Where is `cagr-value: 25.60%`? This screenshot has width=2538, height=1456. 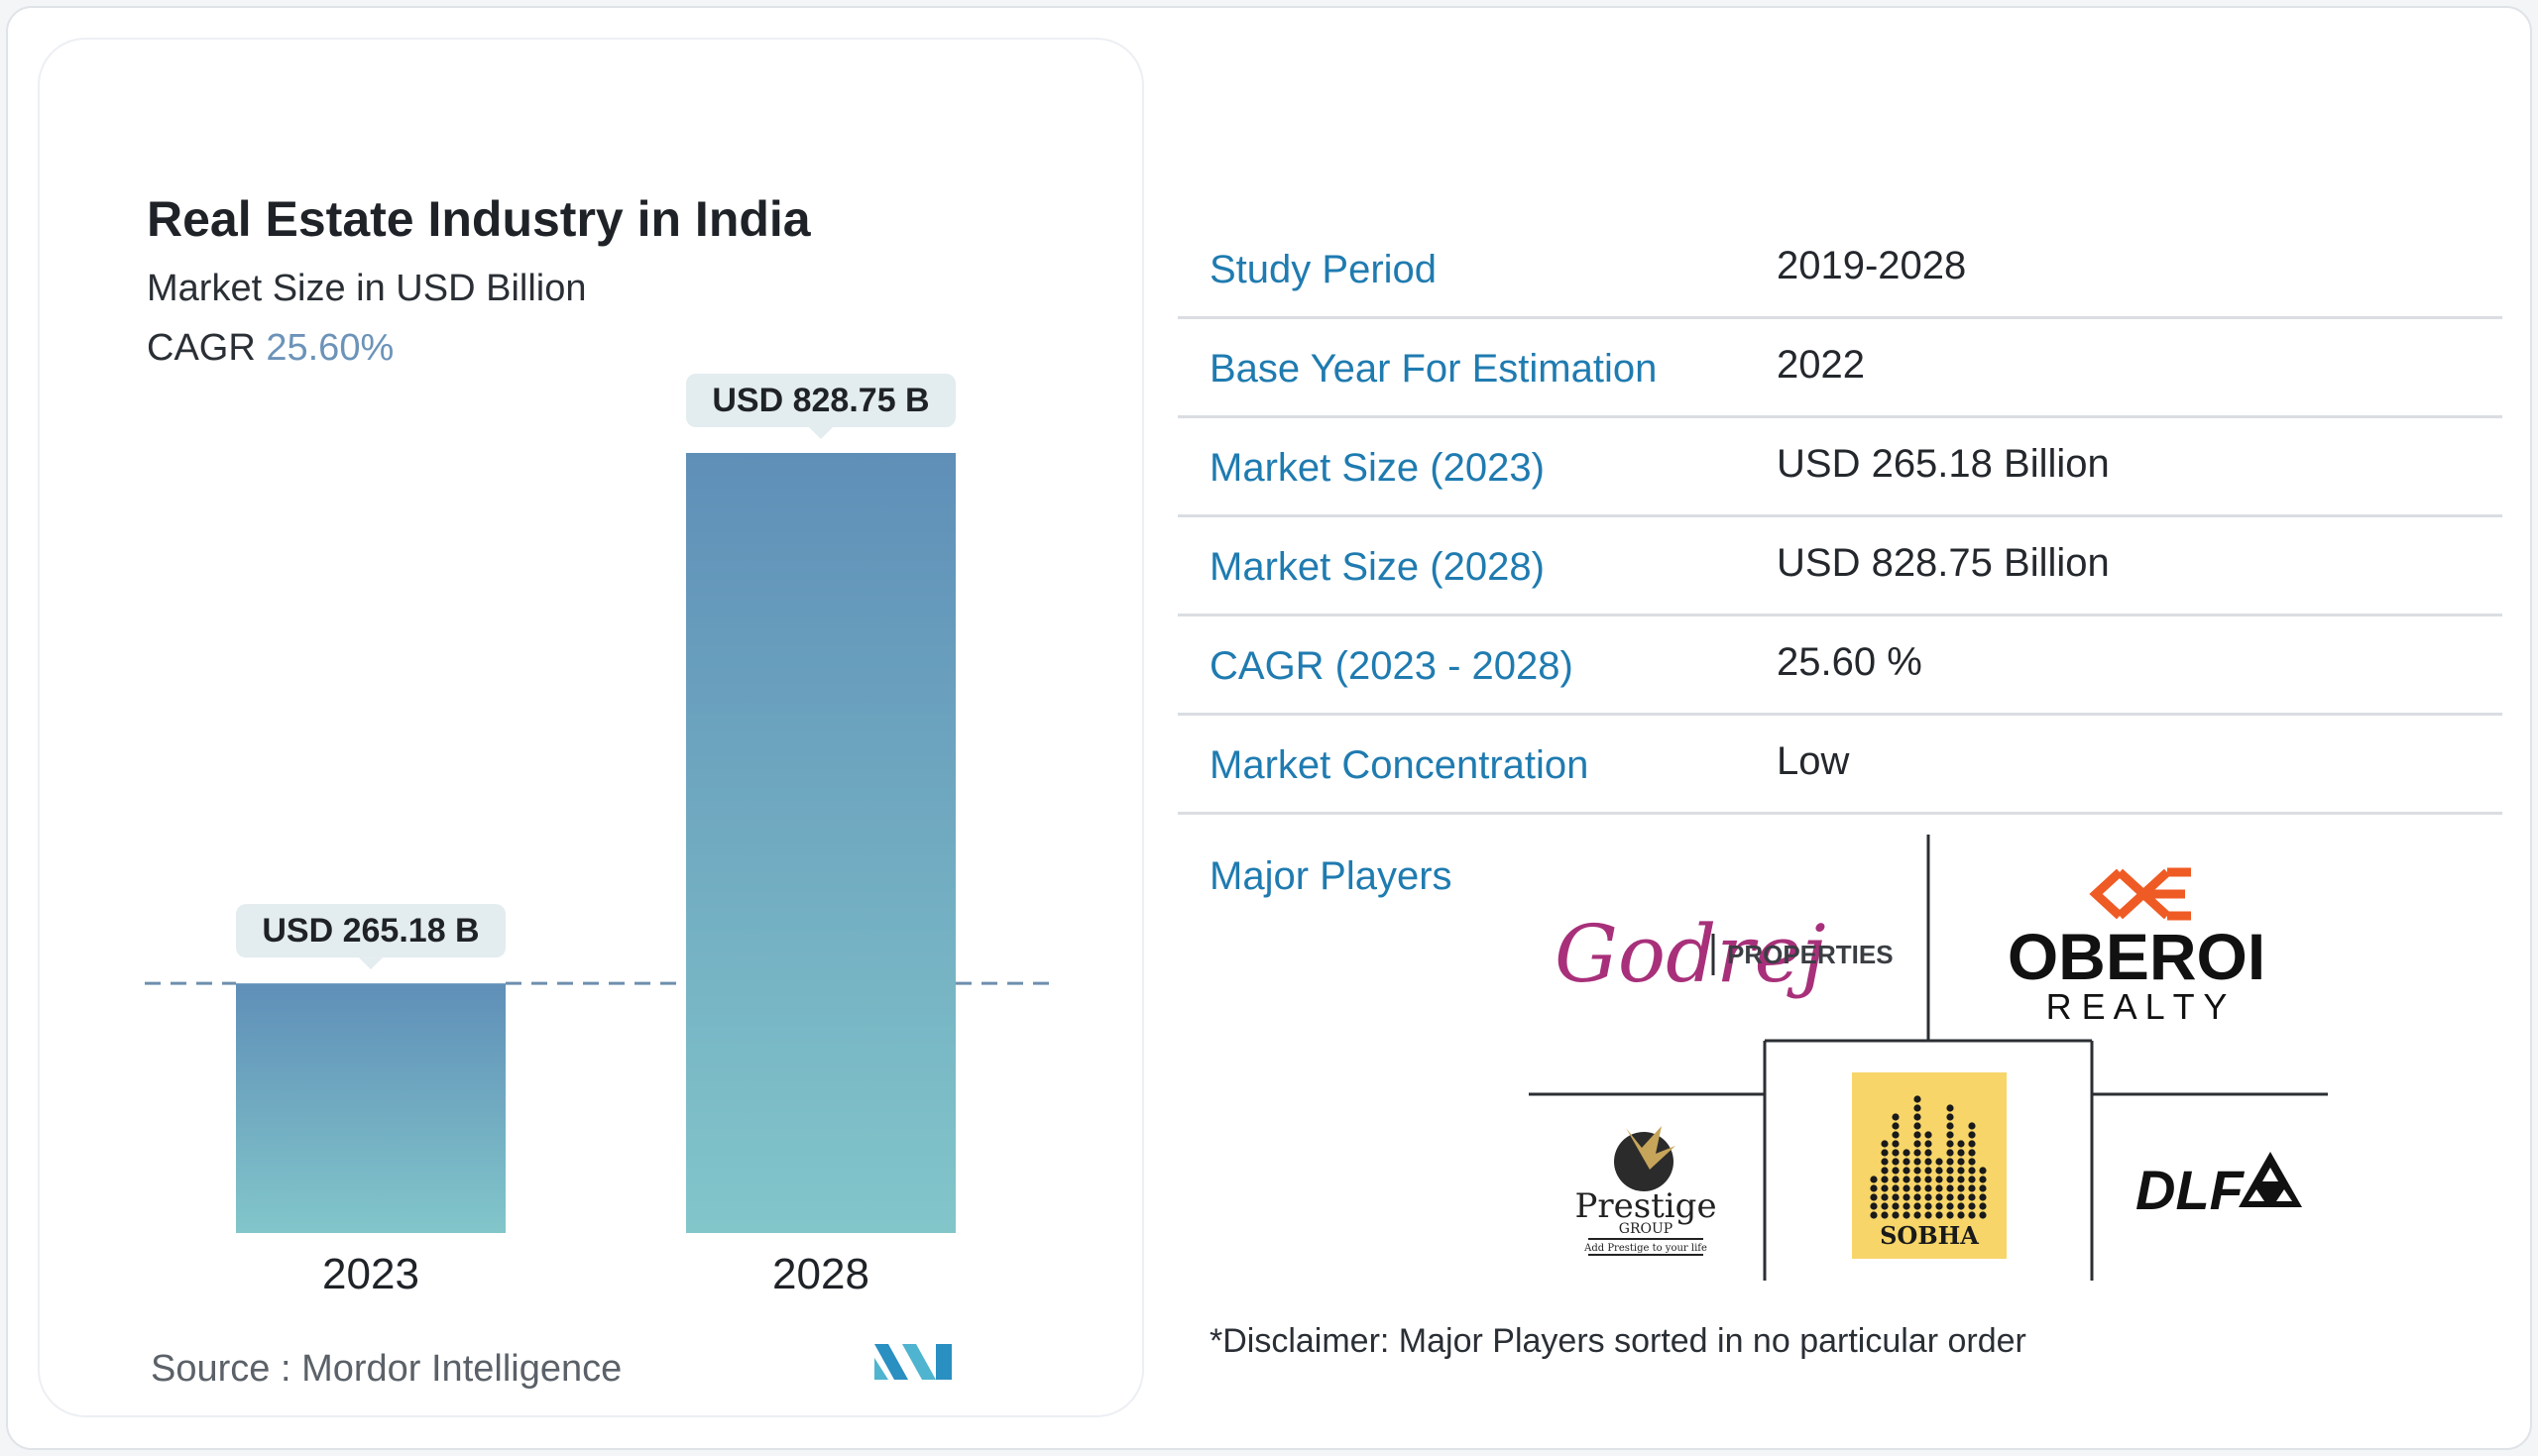
cagr-value: 25.60% is located at coordinates (330, 348).